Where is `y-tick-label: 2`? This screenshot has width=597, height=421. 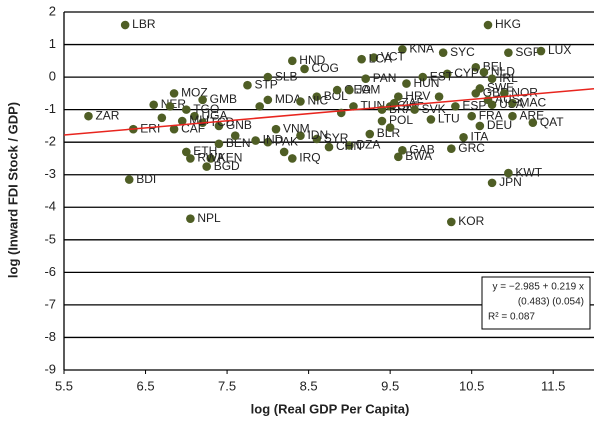
y-tick-label: 2 is located at coordinates (52, 10).